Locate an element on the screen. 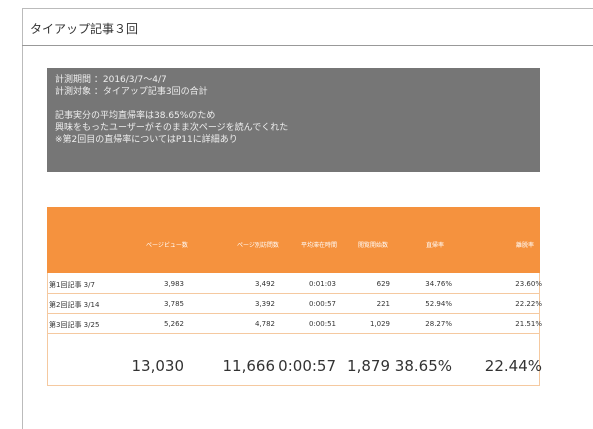 This screenshot has height=429, width=593. column-header: ページ別訪問数 is located at coordinates (258, 245).